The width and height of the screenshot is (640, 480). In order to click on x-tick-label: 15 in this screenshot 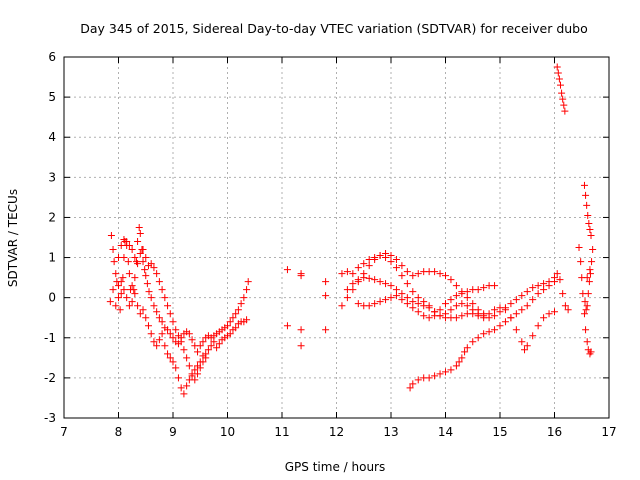, I will do `click(499, 432)`.